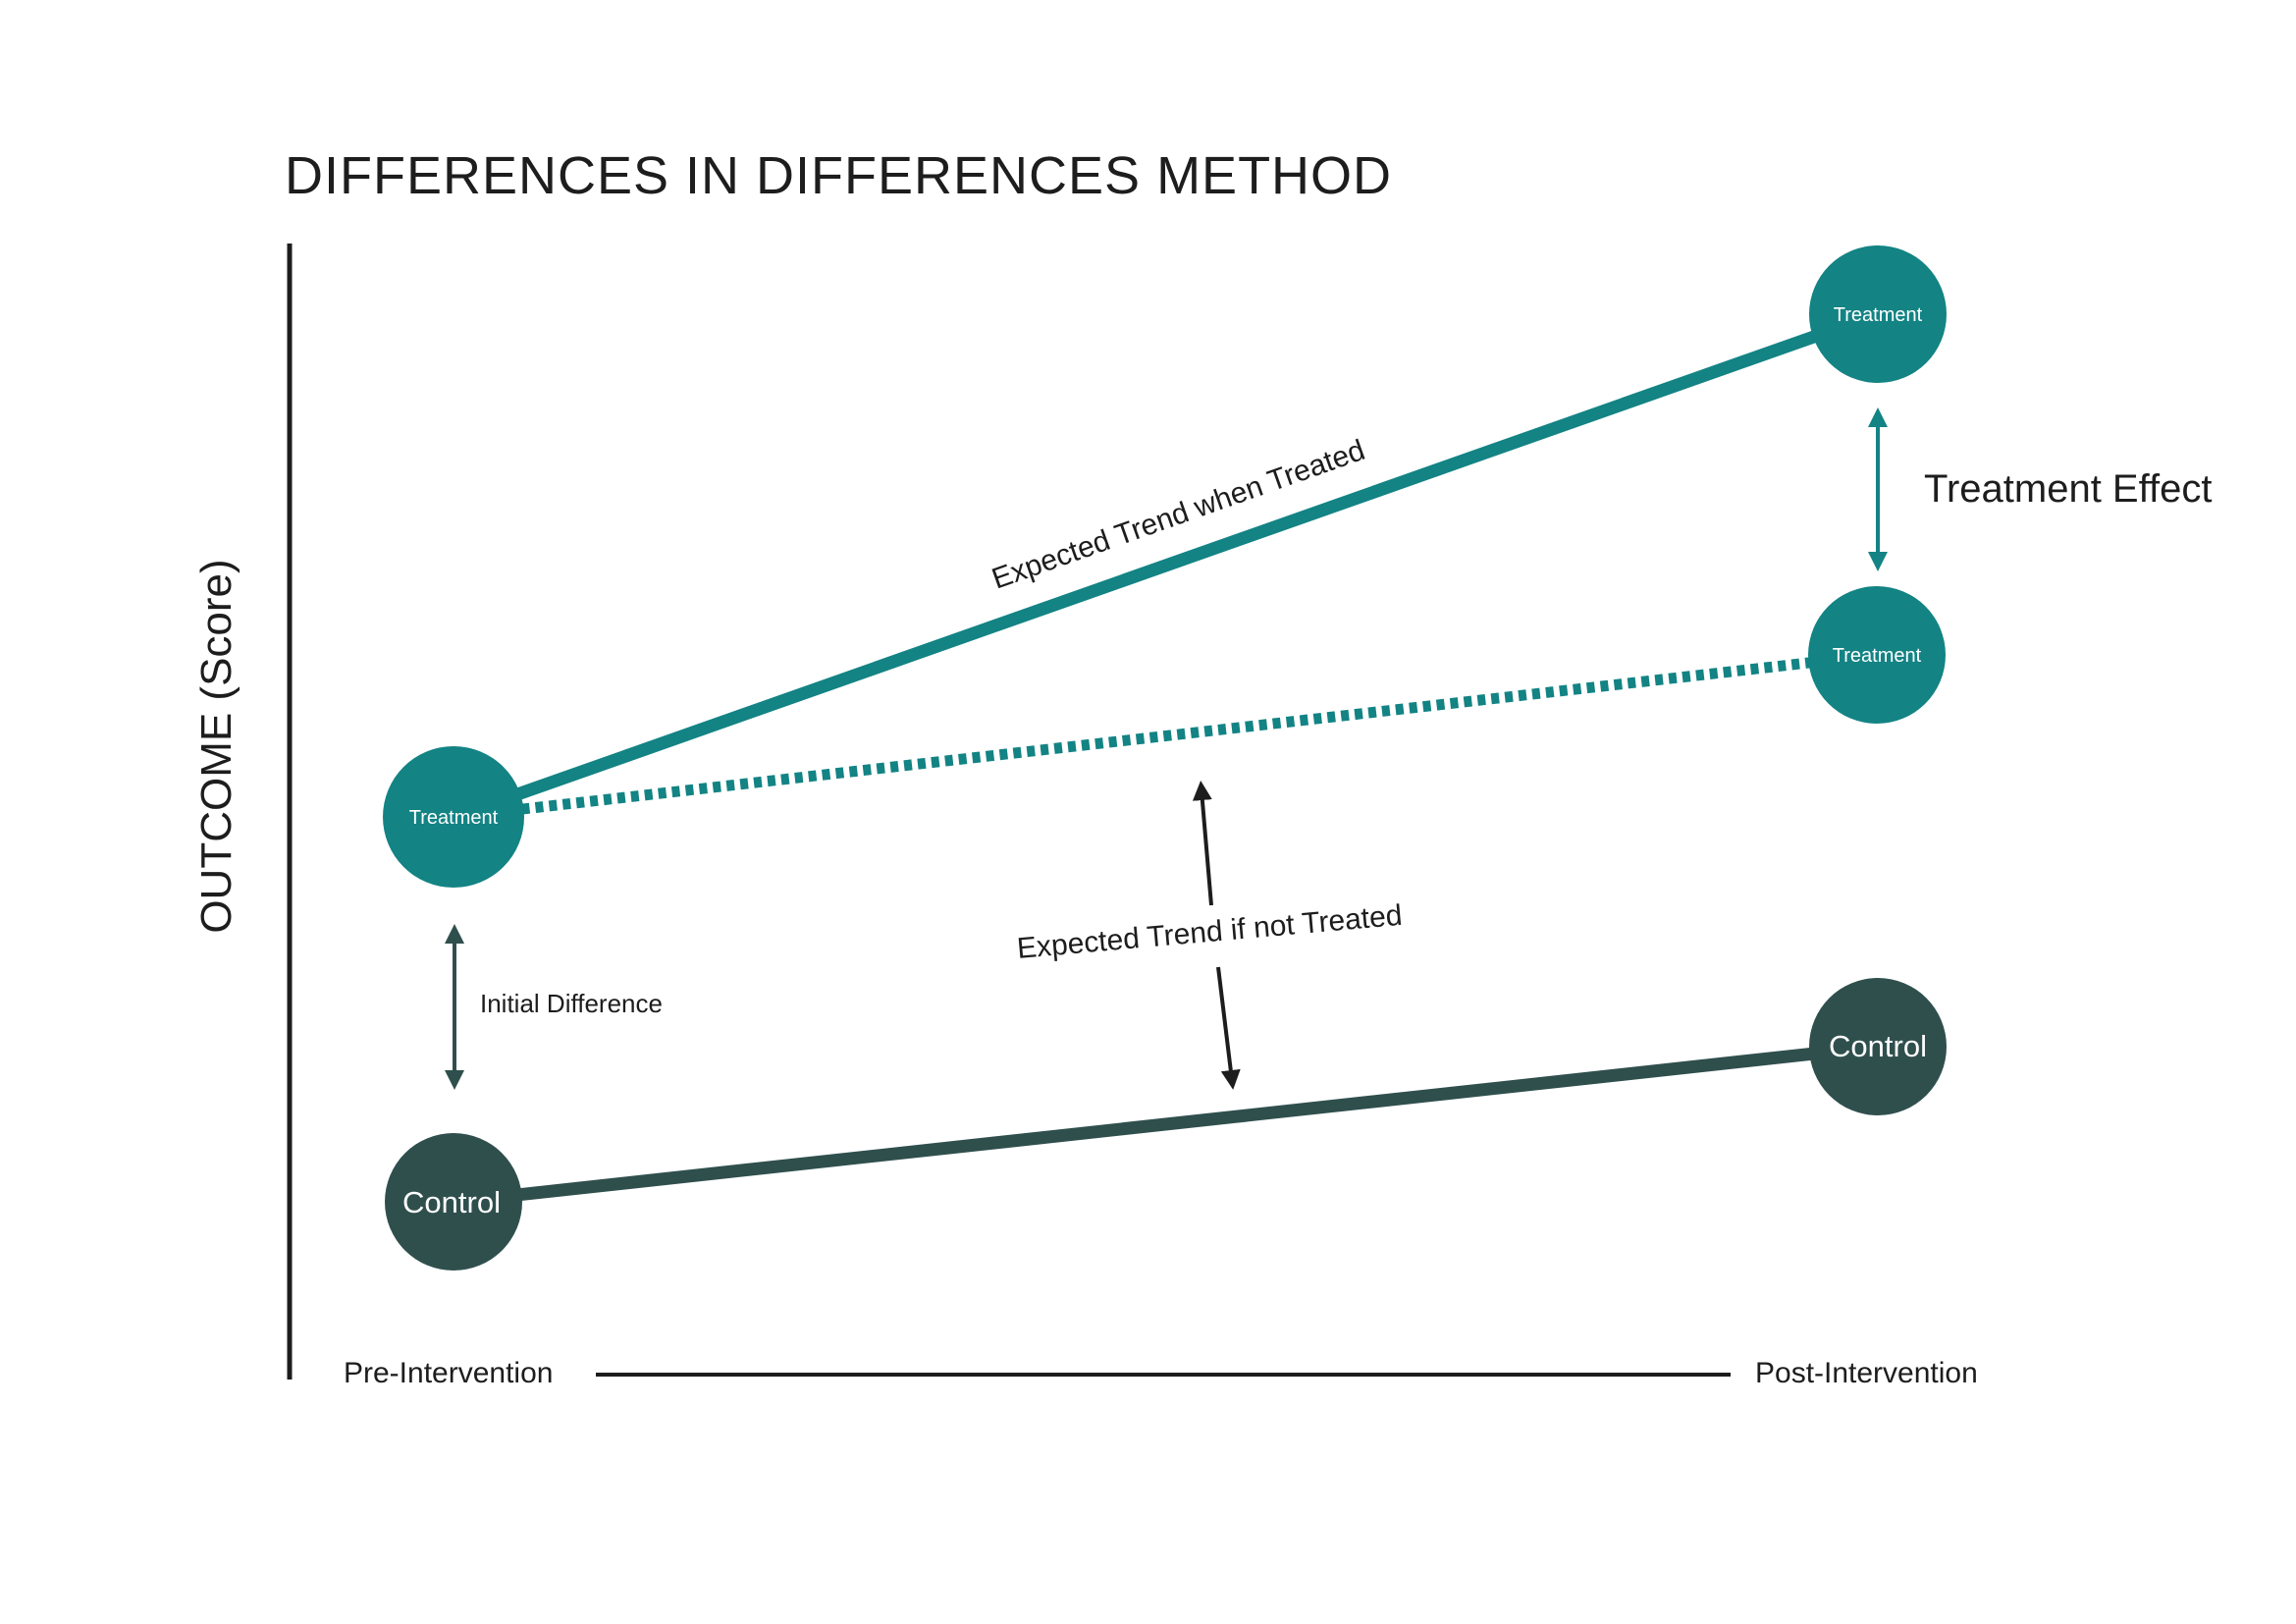 This screenshot has width=2296, height=1624. I want to click on treatment-effect-label: Treatment Effect, so click(2068, 489).